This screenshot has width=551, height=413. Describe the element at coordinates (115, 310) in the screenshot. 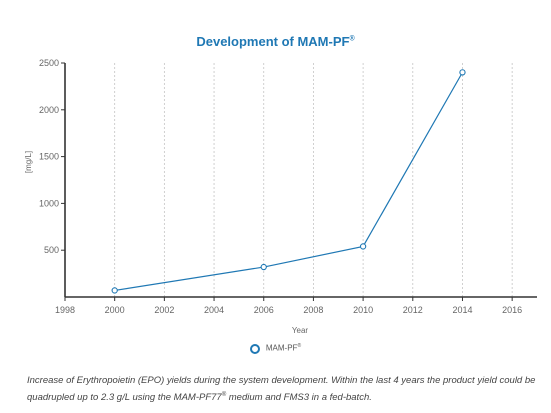

I see `x-tick-label: 2000` at that location.